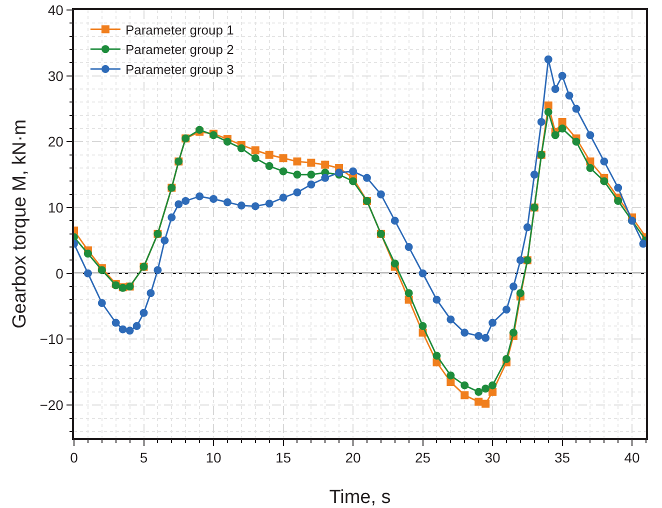 Image resolution: width=662 pixels, height=508 pixels. I want to click on y-tick-label: 10, so click(56, 207).